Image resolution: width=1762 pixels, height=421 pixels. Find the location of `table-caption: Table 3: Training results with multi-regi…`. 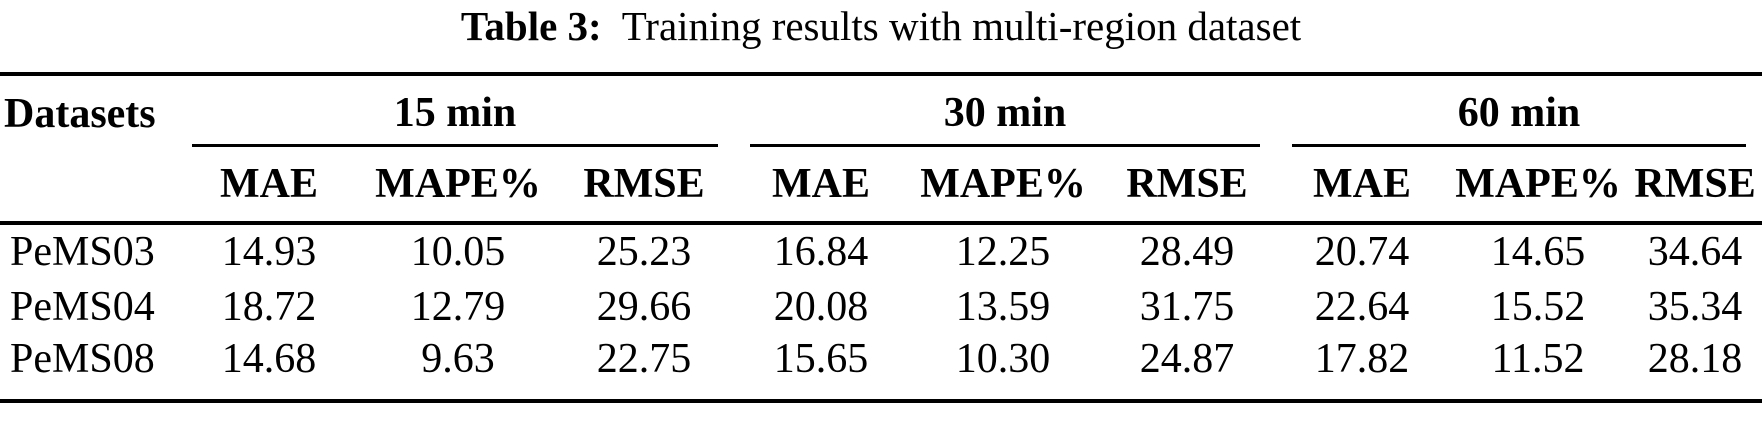

table-caption: Table 3: Training results with multi-regi… is located at coordinates (881, 26).